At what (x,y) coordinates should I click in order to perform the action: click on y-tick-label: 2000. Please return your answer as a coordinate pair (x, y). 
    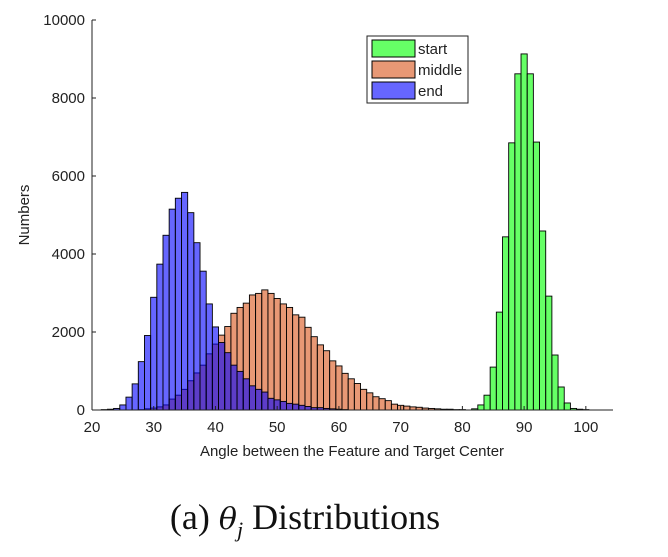
    Looking at the image, I should click on (68, 332).